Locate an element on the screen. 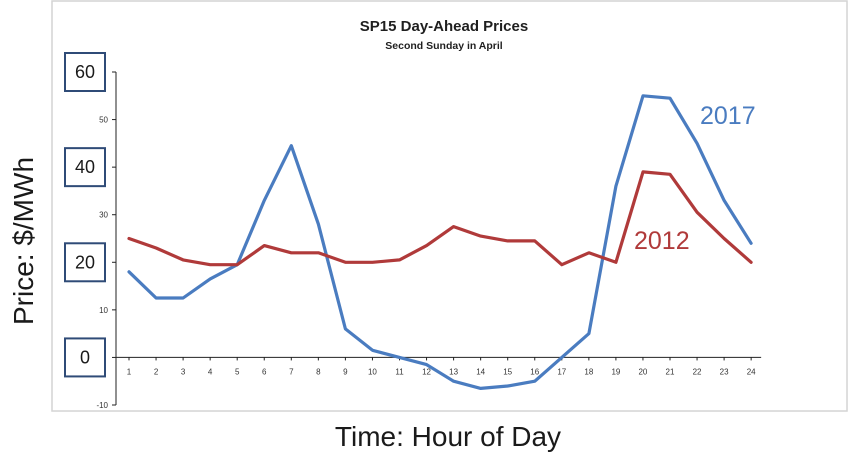 Image resolution: width=850 pixels, height=458 pixels. y-tick-label: -10 is located at coordinates (102, 405).